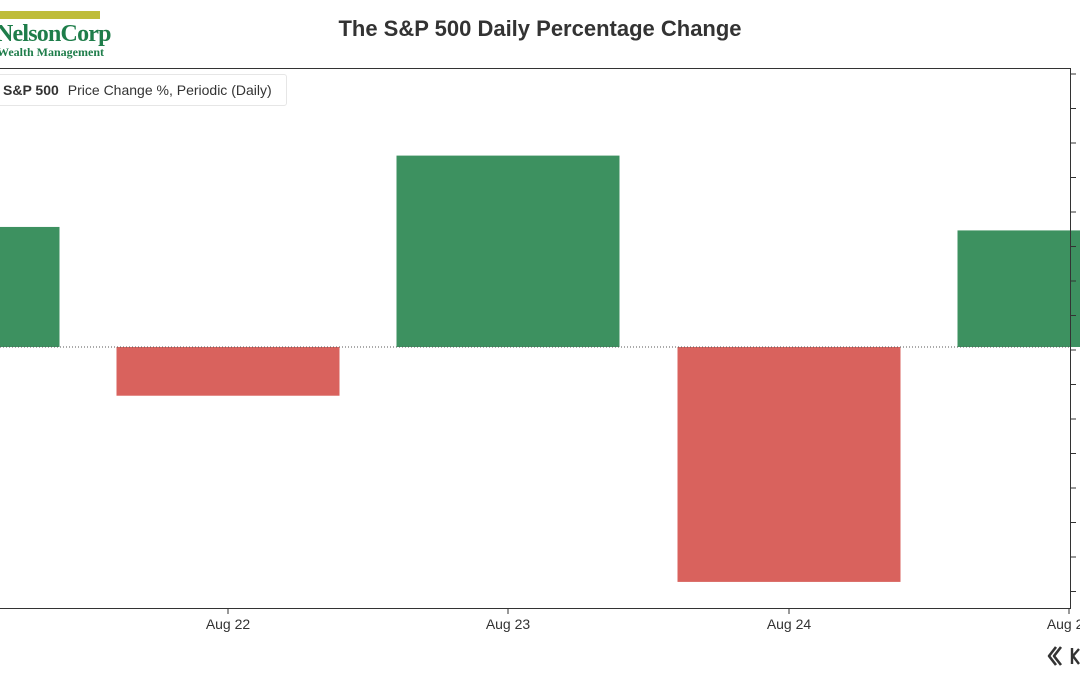  Describe the element at coordinates (1063, 656) in the screenshot. I see `kensho-logo-icon` at that location.